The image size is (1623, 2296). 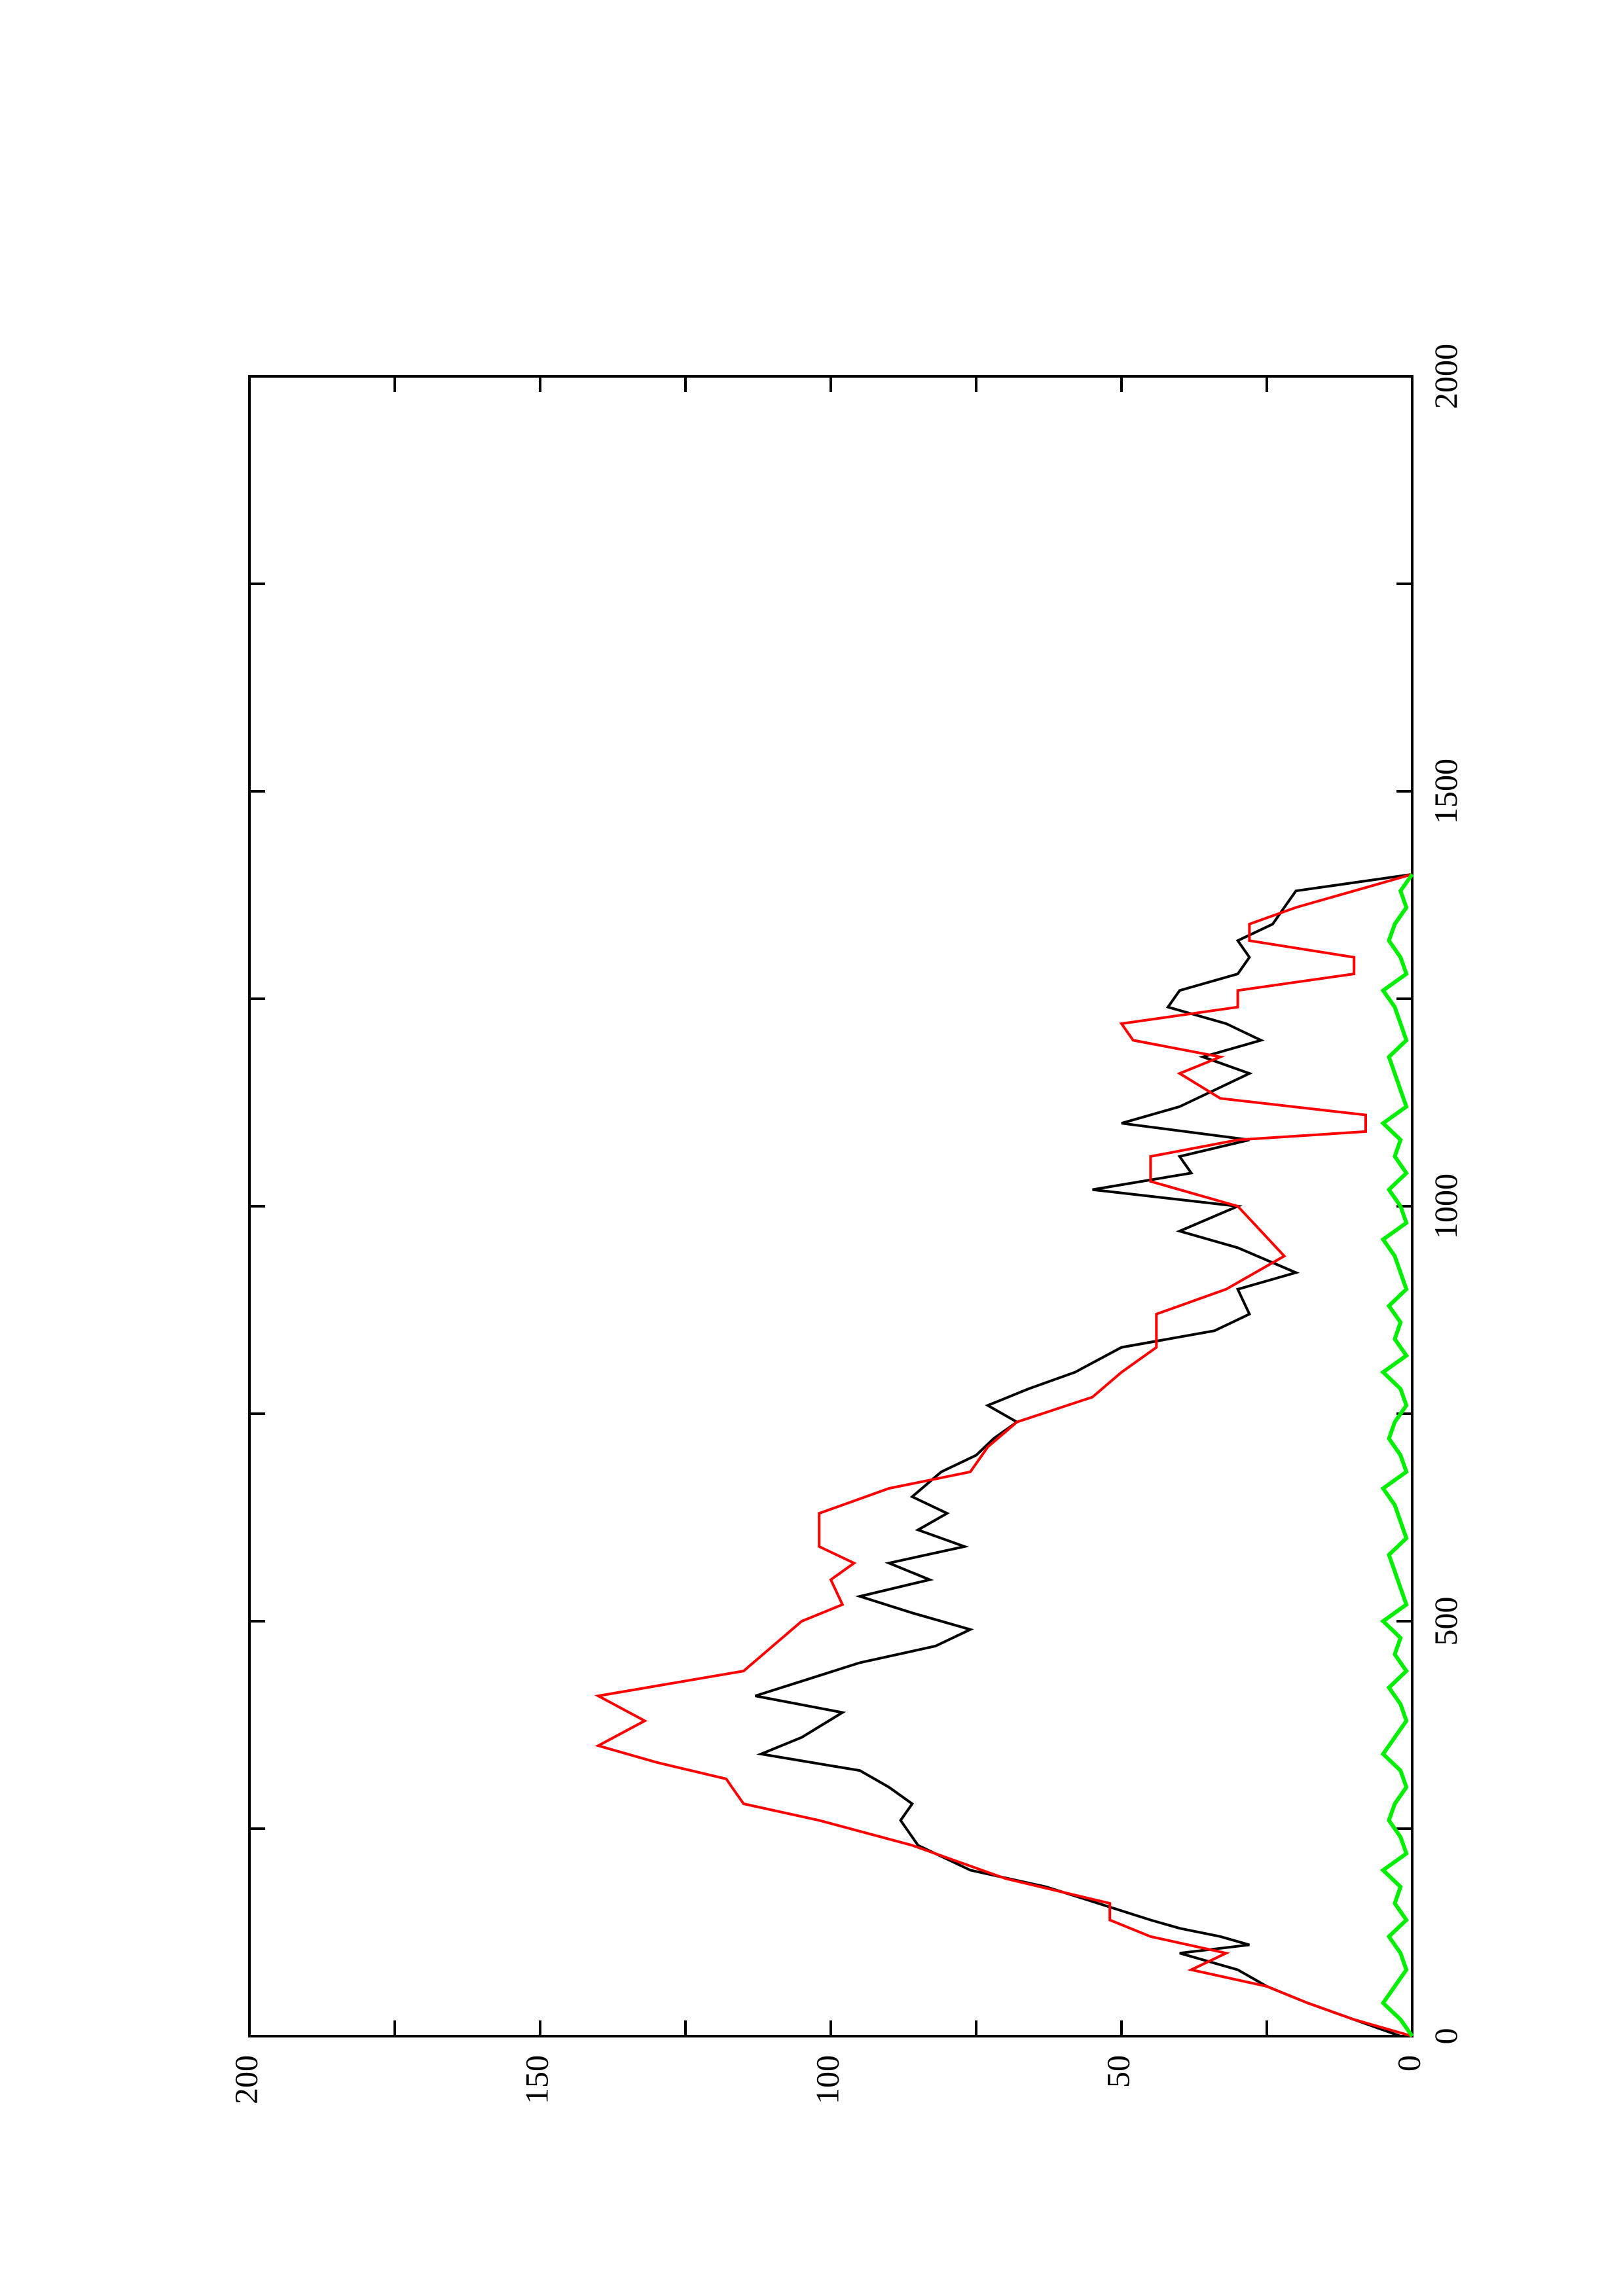 What do you see at coordinates (1445, 791) in the screenshot?
I see `x-tick-label-1500: 1500` at bounding box center [1445, 791].